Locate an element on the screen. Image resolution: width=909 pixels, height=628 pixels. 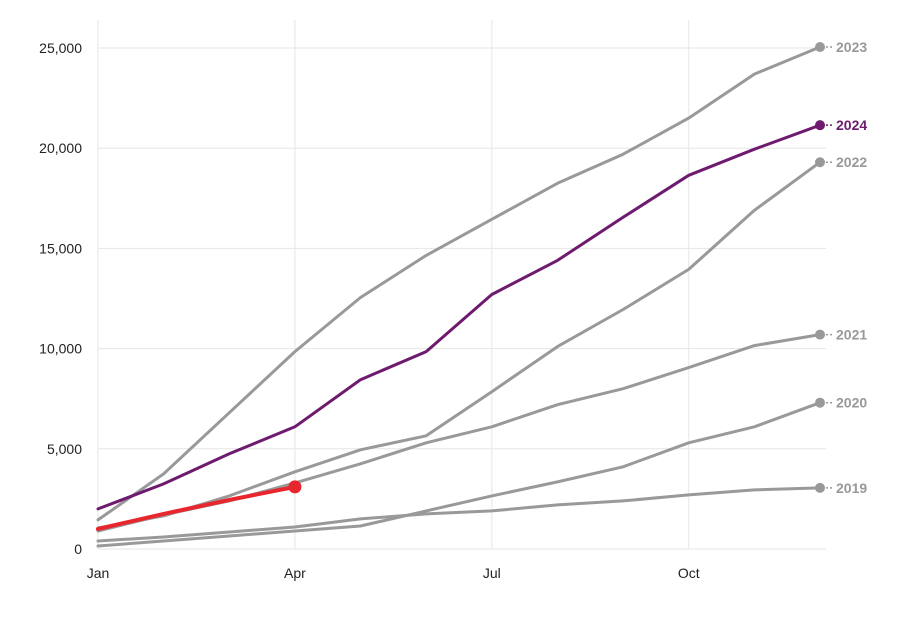
series-end-label-2021: 2021 is located at coordinates (851, 335).